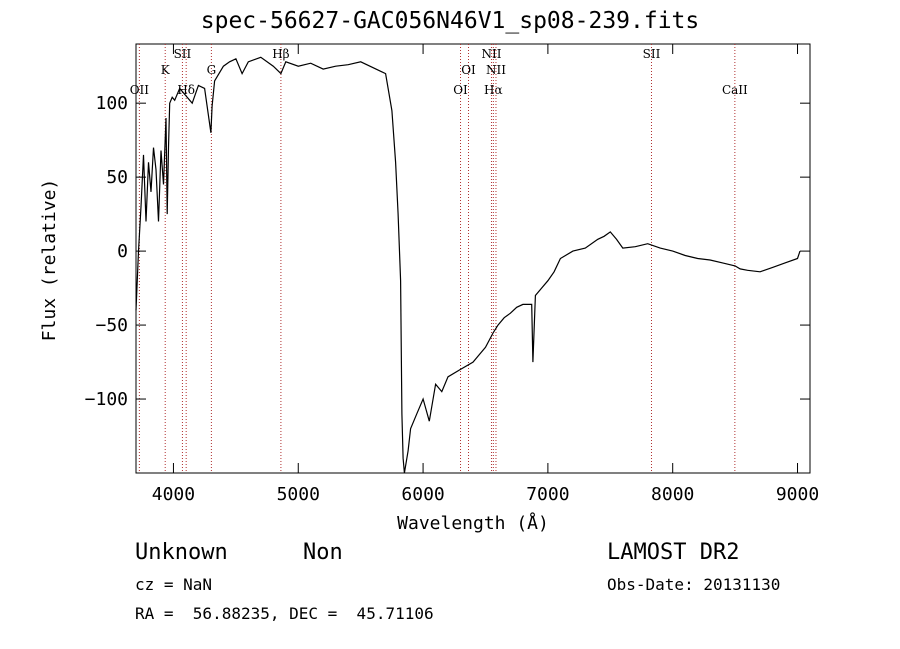  What do you see at coordinates (111, 103) in the screenshot?
I see `y-tick-label: 100` at bounding box center [111, 103].